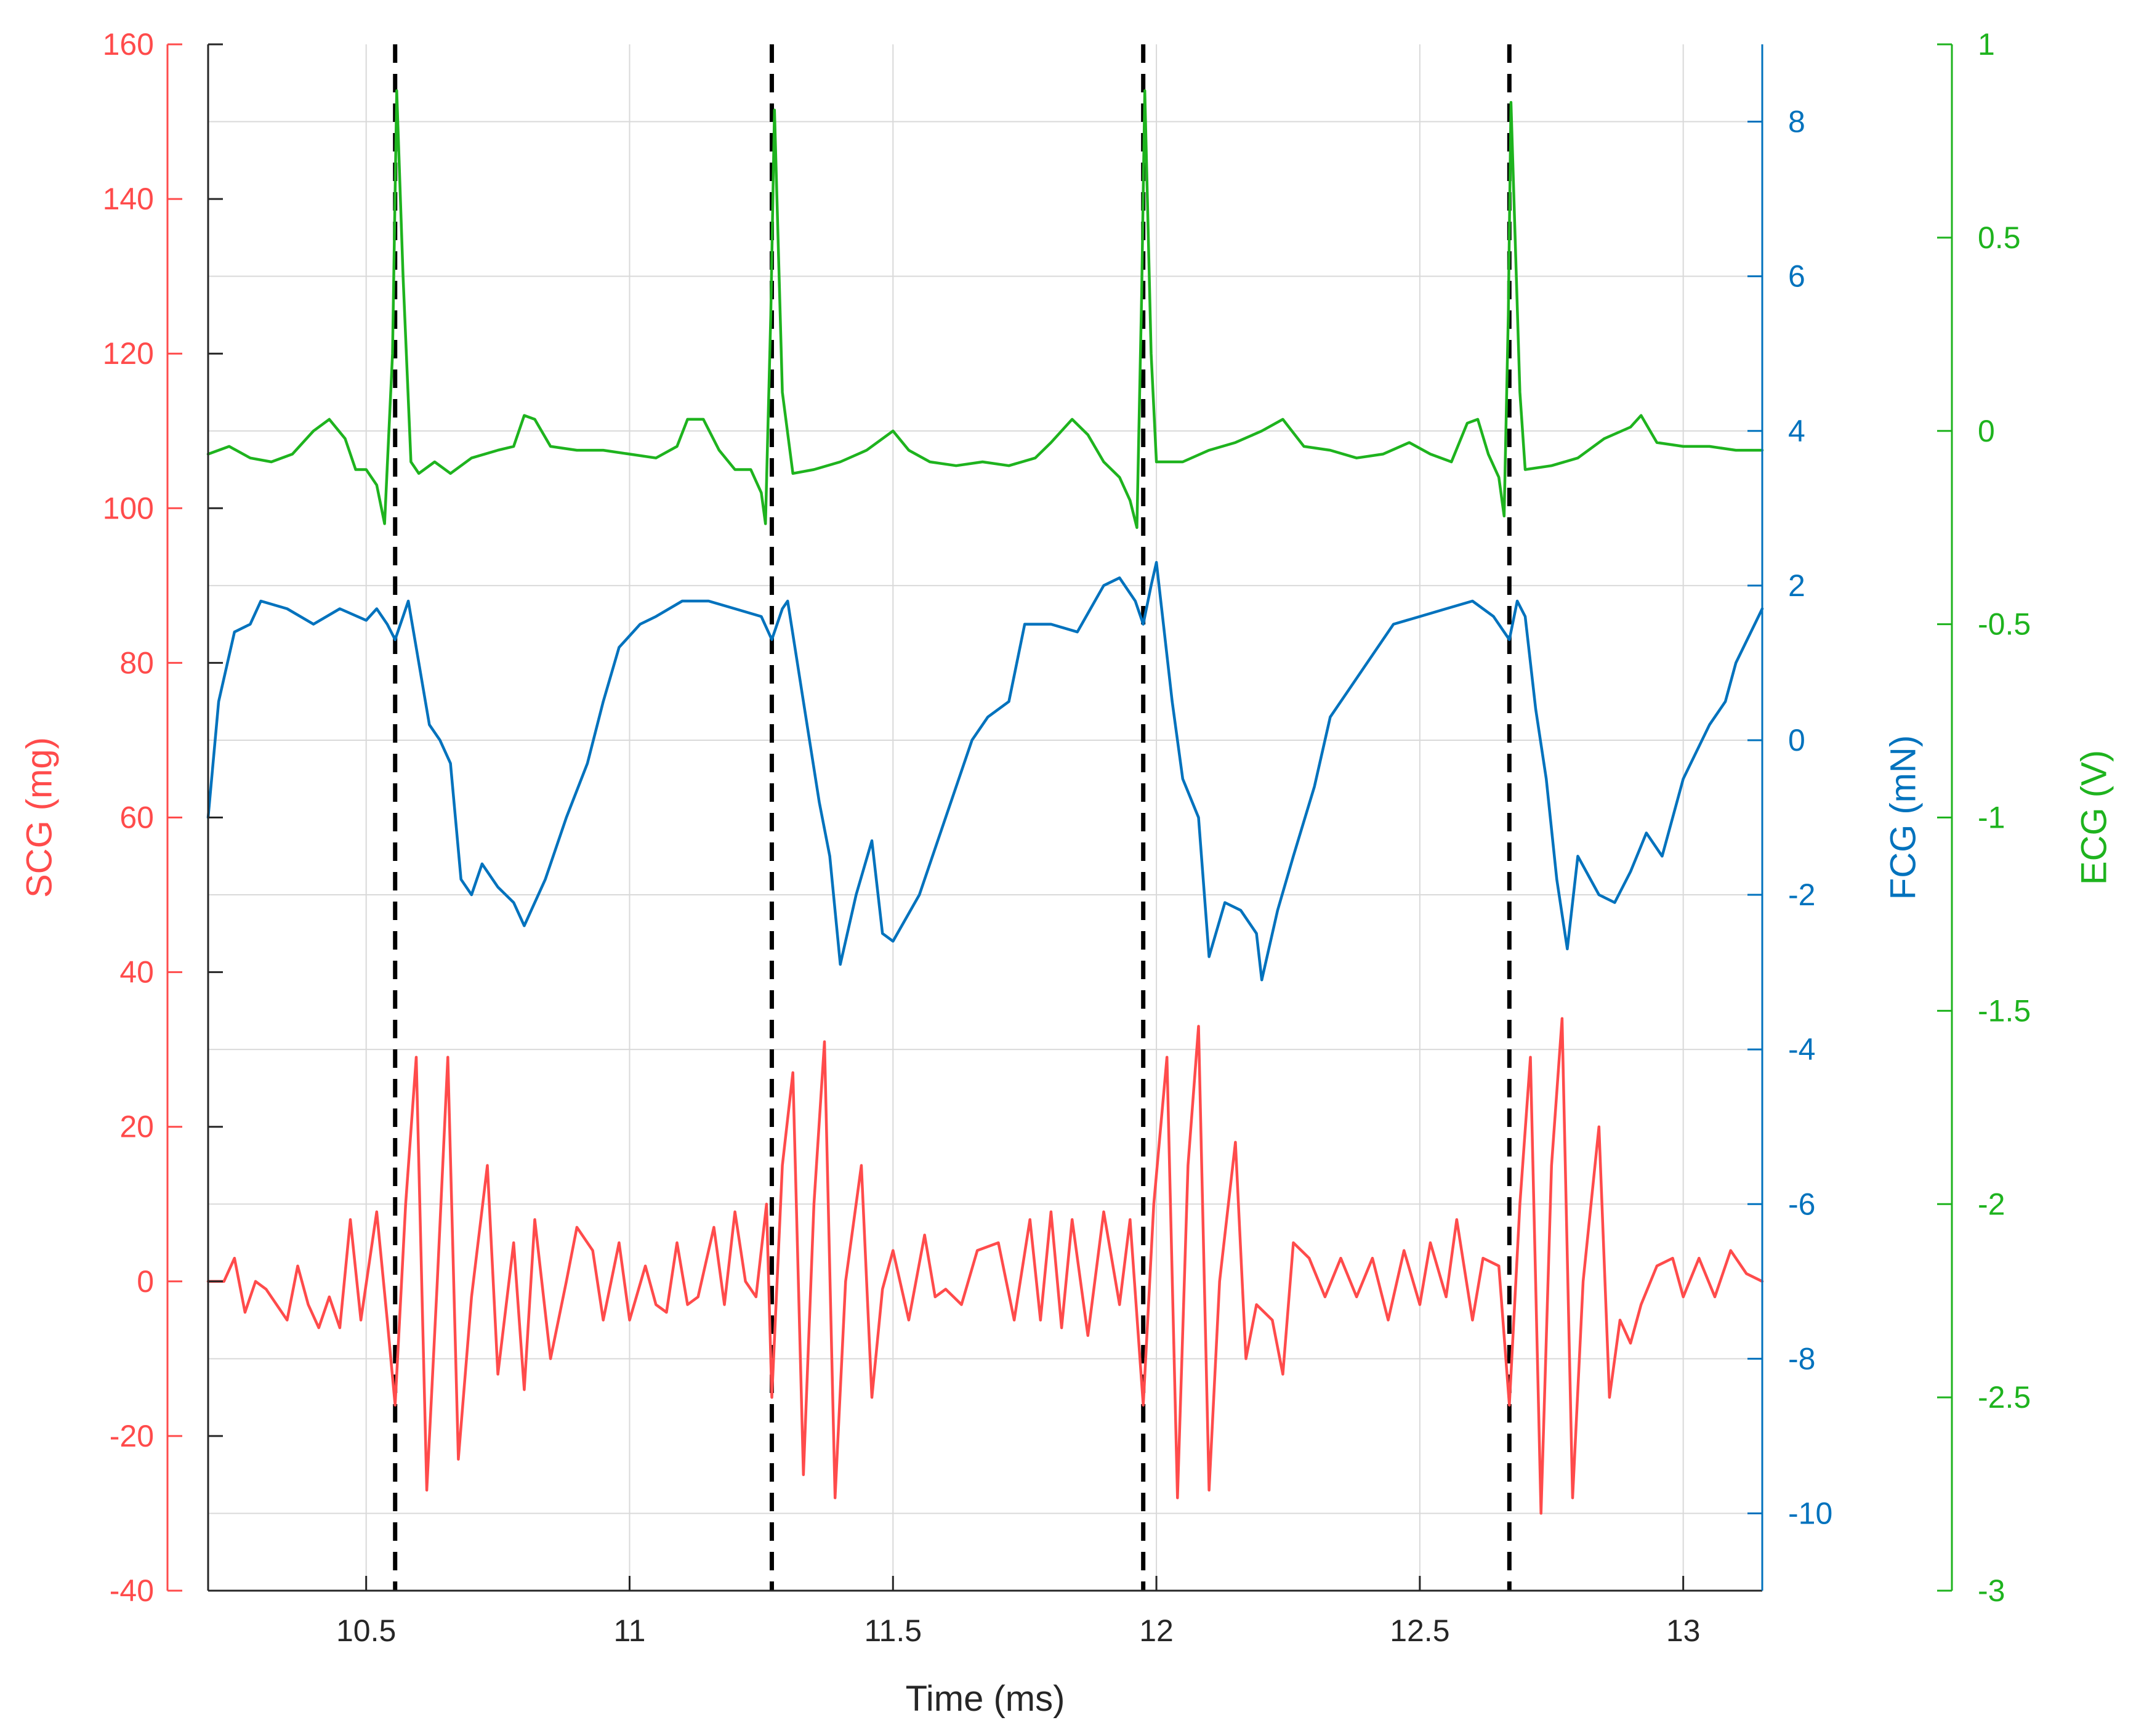  Describe the element at coordinates (1796, 740) in the screenshot. I see `fcg-tick-label: 0` at that location.